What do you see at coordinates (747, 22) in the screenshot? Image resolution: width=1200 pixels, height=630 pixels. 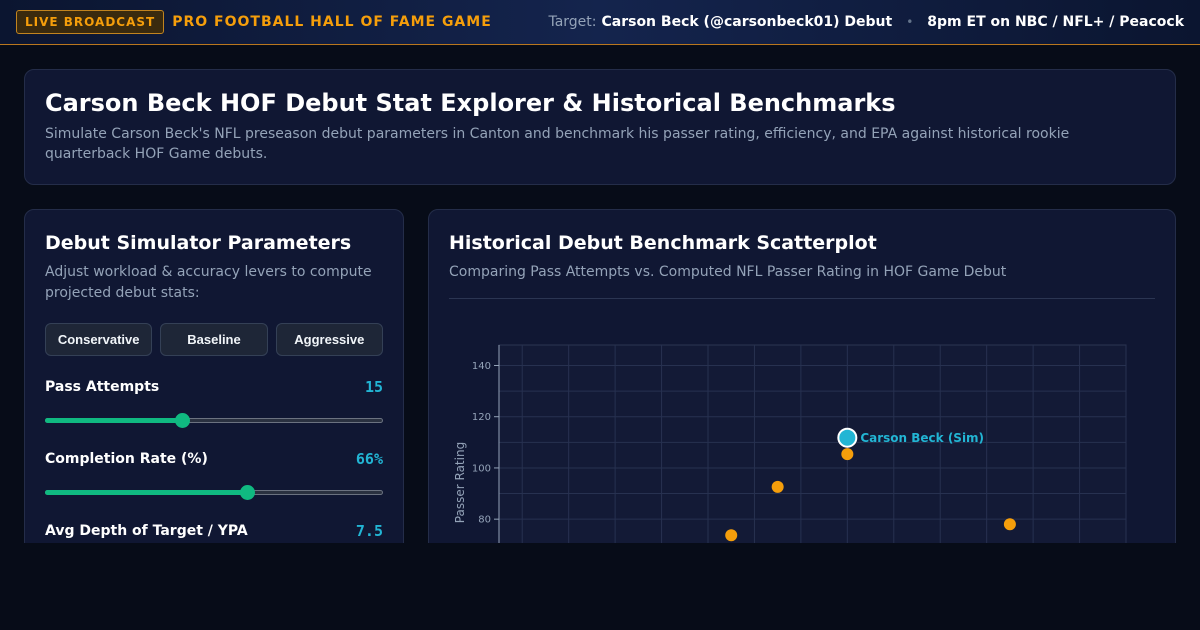 I see `target-value: Carson Beck (@carsonbeck01) Debut` at bounding box center [747, 22].